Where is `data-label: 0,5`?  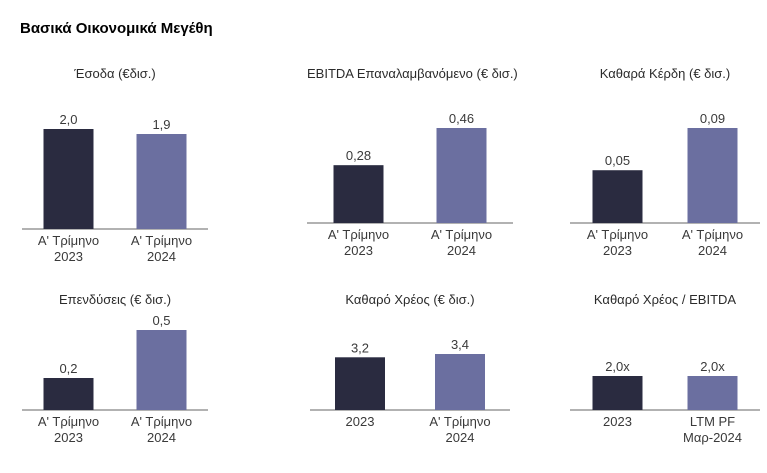
data-label: 0,5 is located at coordinates (161, 320).